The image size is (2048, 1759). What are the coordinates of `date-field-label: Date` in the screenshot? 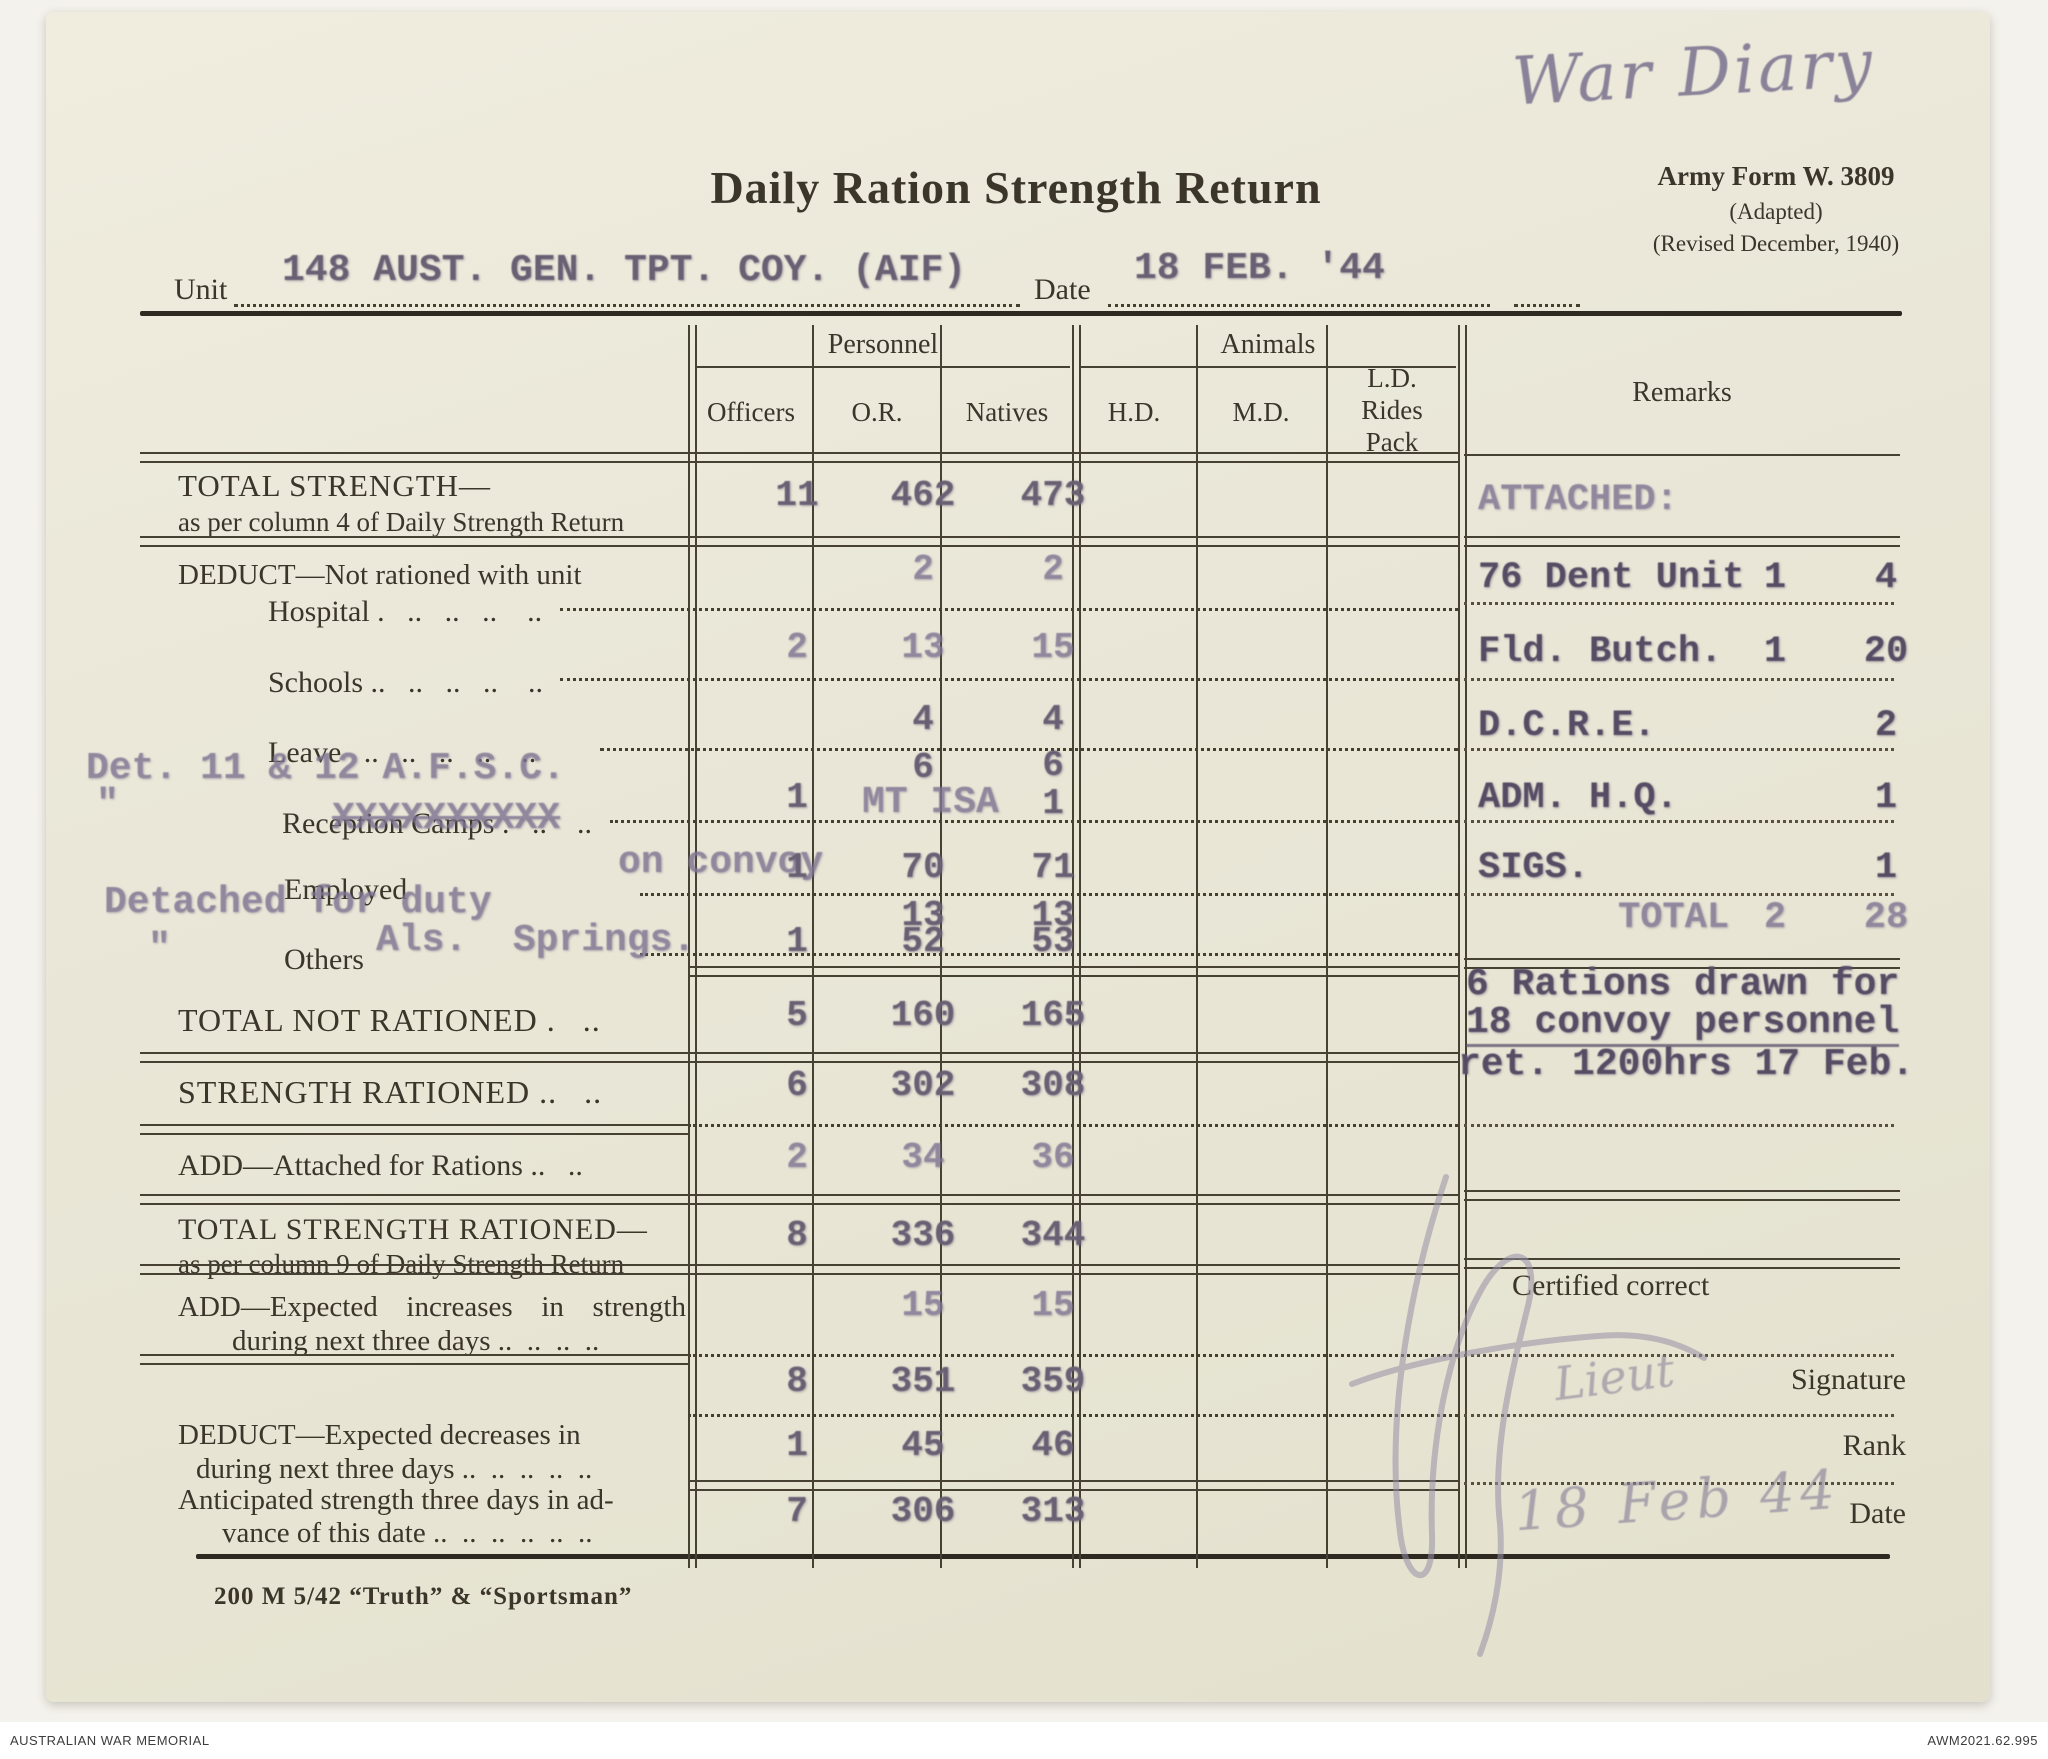 It's located at (1877, 1513).